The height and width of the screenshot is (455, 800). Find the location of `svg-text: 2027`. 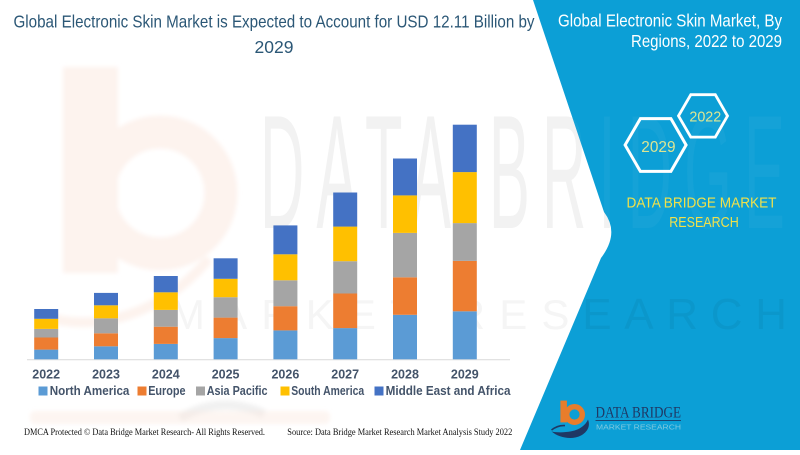

svg-text: 2027 is located at coordinates (345, 375).